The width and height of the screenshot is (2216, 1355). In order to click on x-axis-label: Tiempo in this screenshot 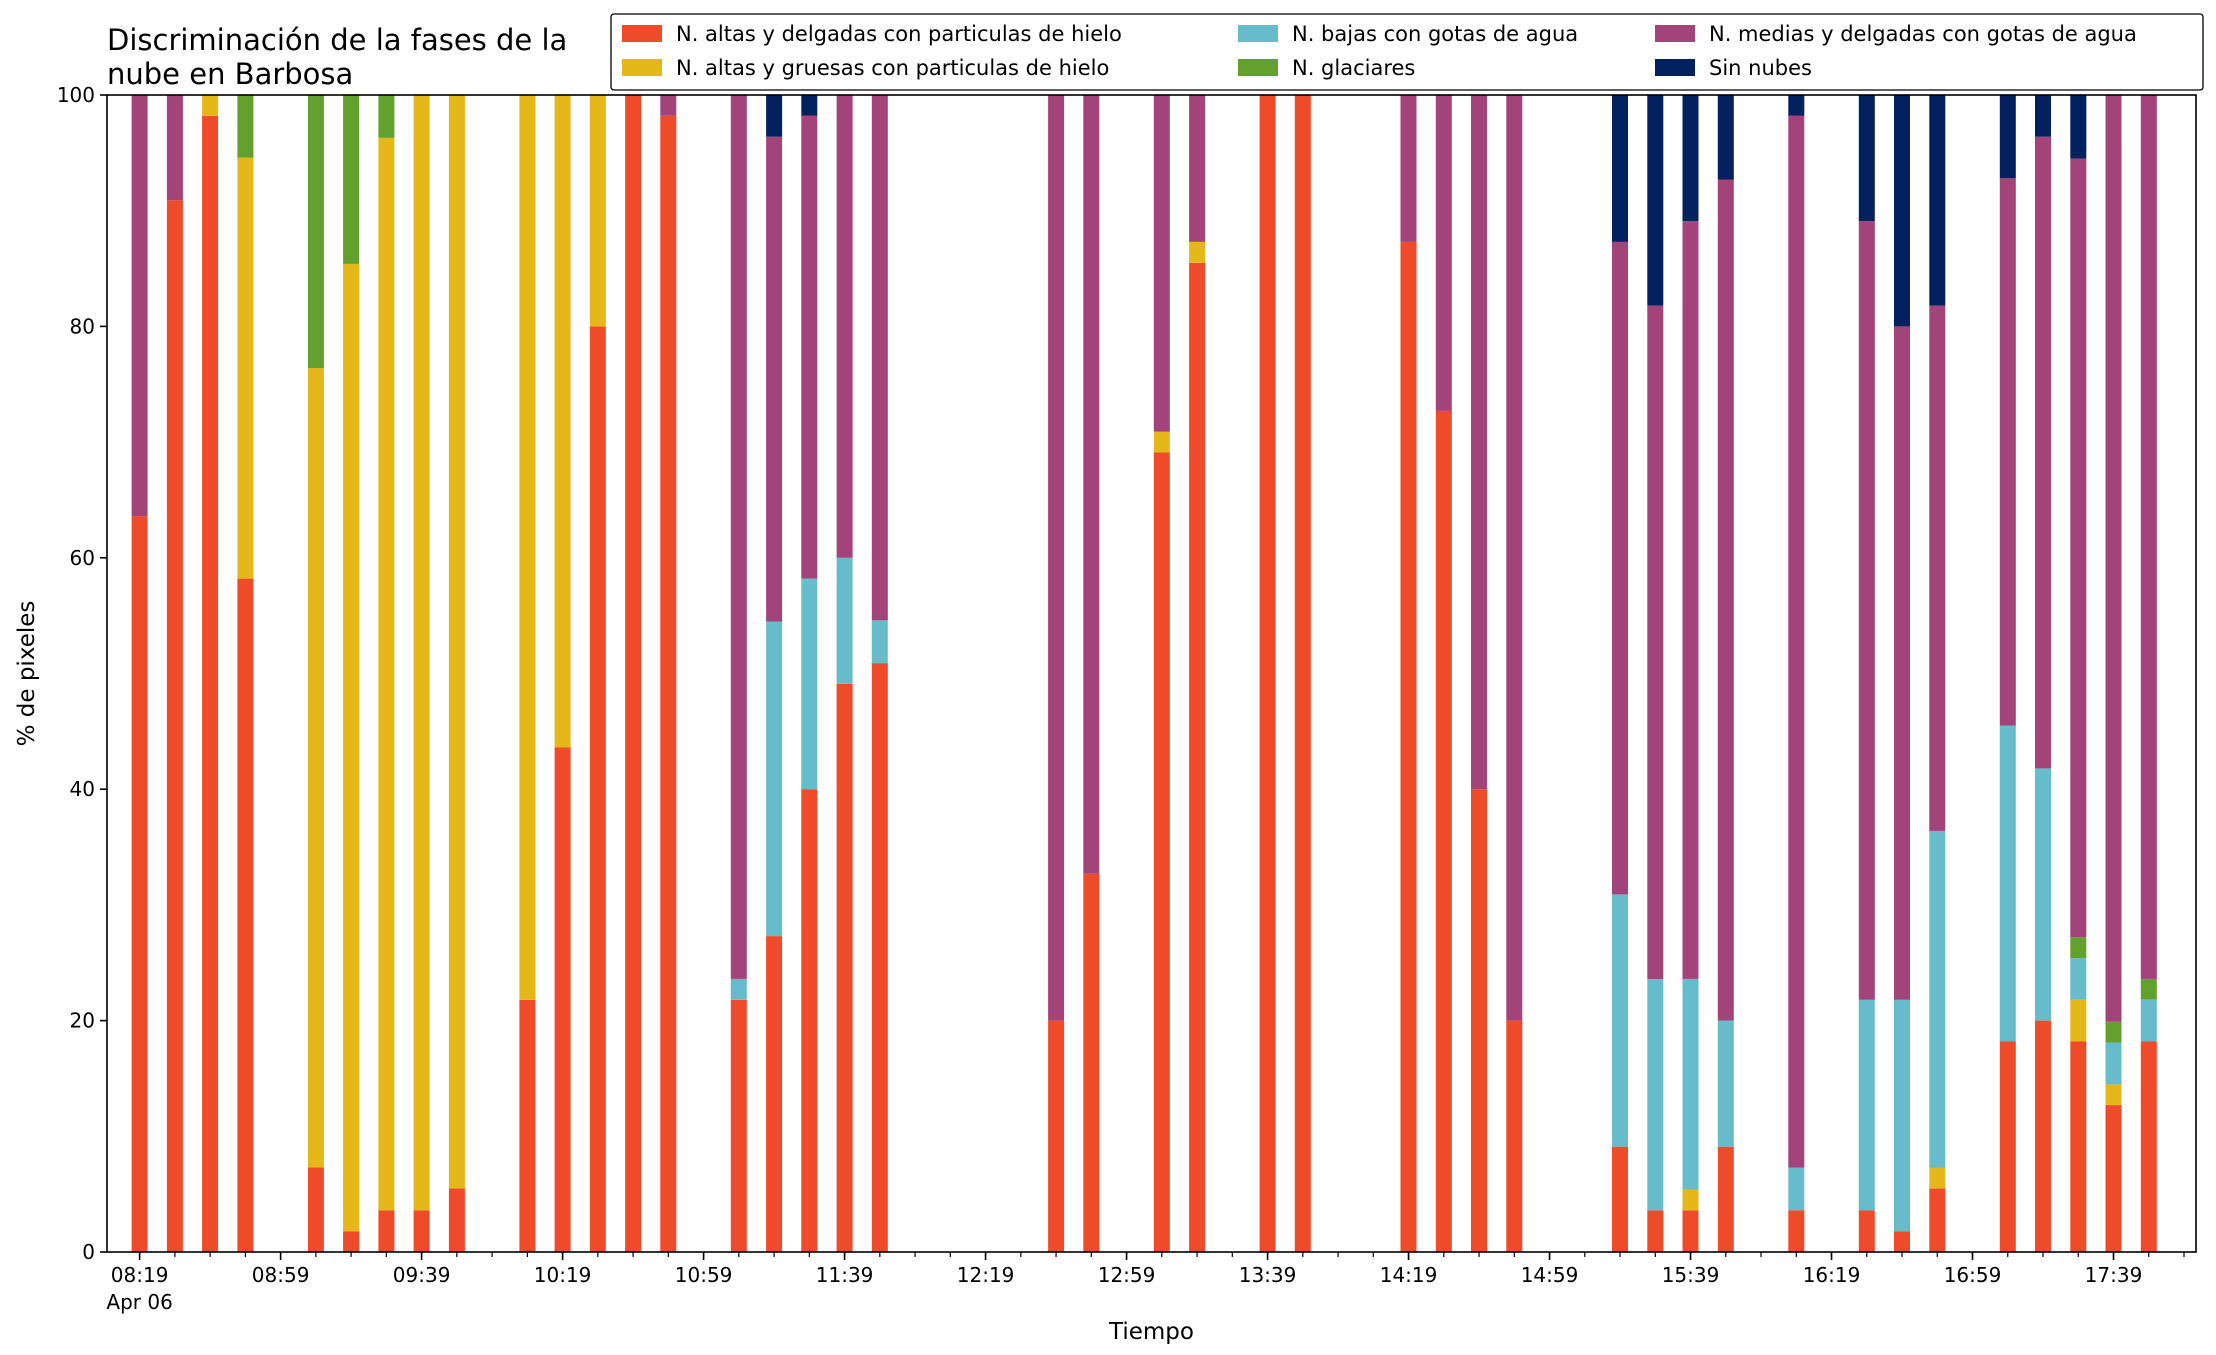, I will do `click(1151, 1332)`.